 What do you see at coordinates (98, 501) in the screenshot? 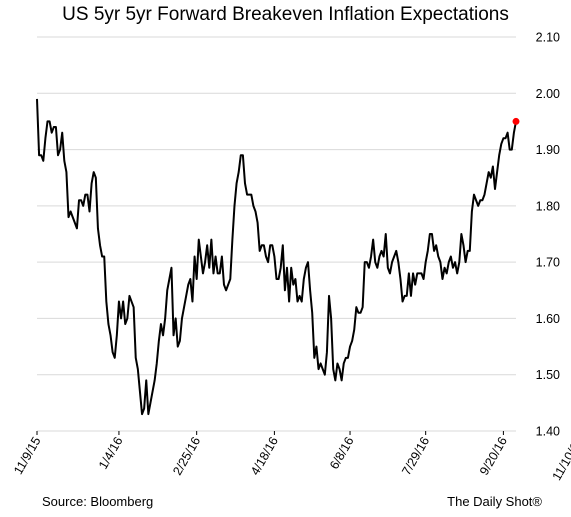
I see `source-note: Source: Bloomberg` at bounding box center [98, 501].